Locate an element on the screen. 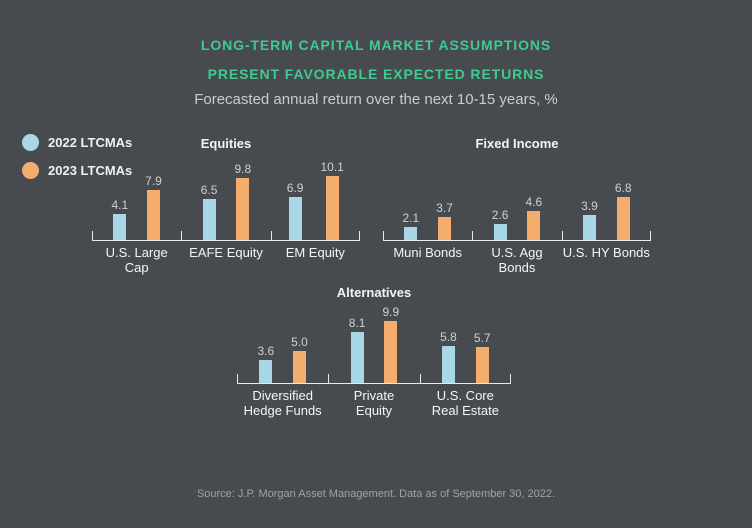 This screenshot has height=528, width=752. bar-value-label: 5.7 is located at coordinates (482, 338).